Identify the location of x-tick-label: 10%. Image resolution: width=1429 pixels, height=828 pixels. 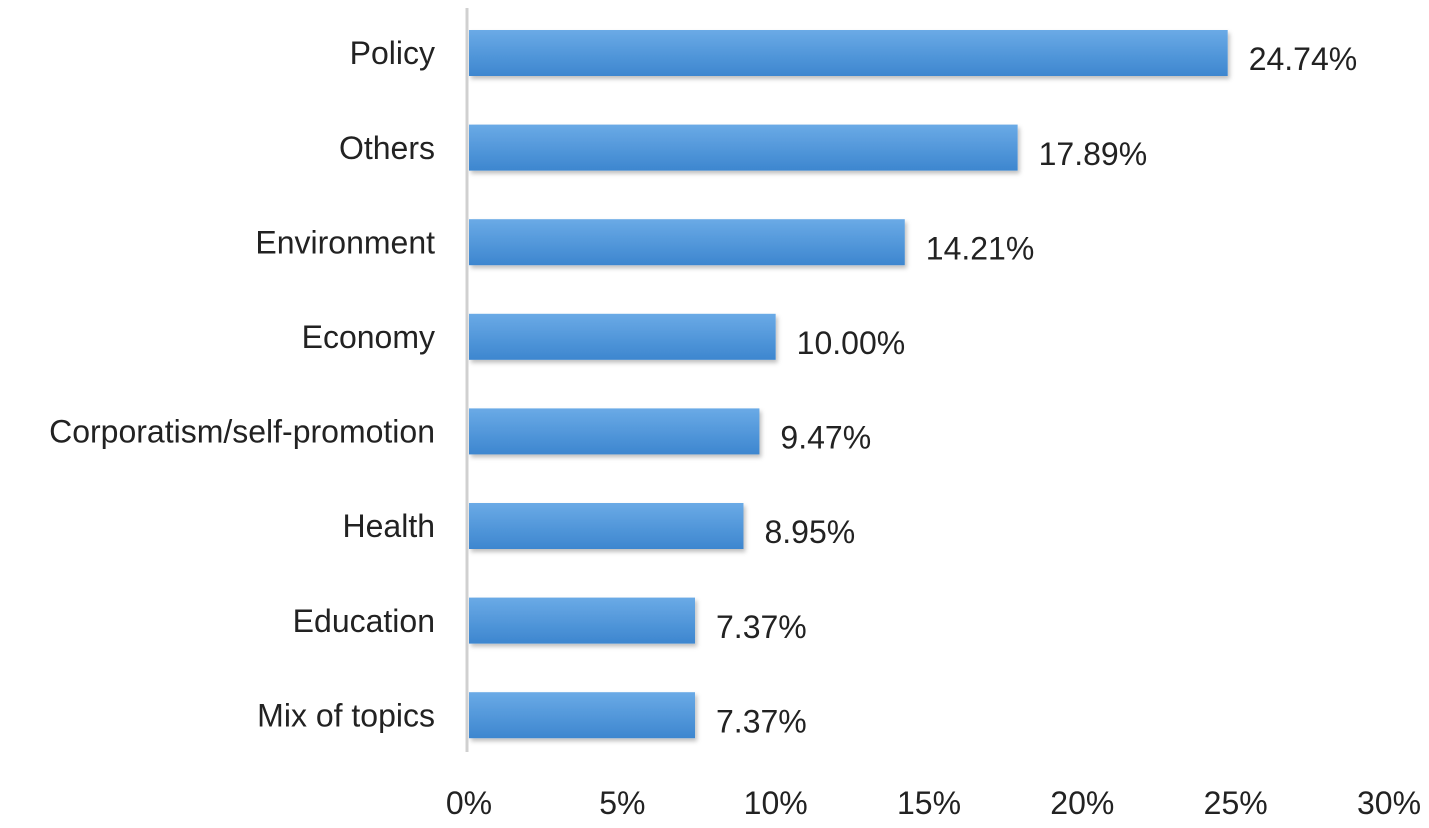
(776, 803).